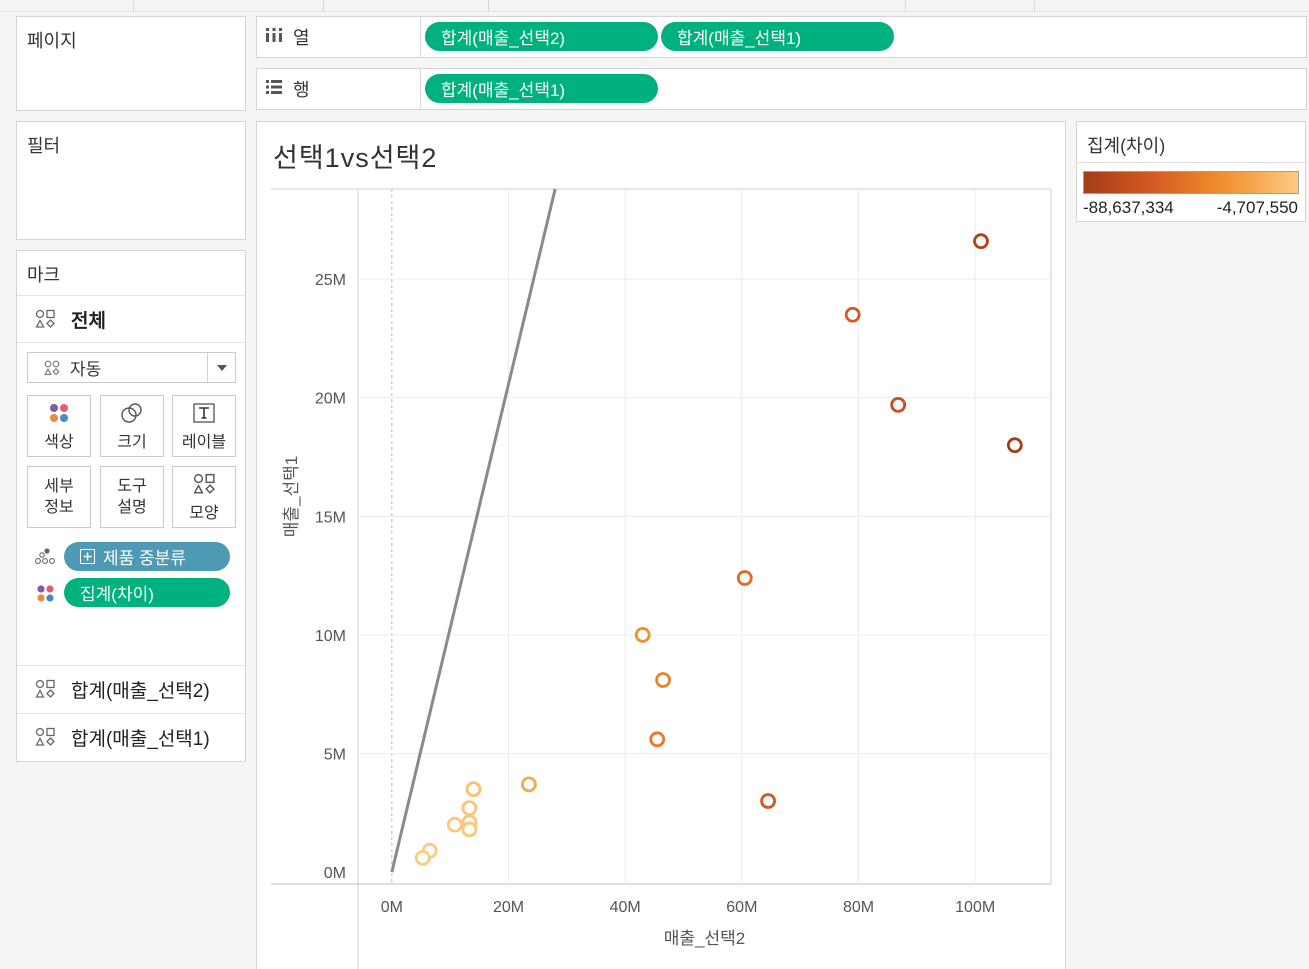 This screenshot has height=969, width=1309. I want to click on shape-label: 모양, so click(204, 513).